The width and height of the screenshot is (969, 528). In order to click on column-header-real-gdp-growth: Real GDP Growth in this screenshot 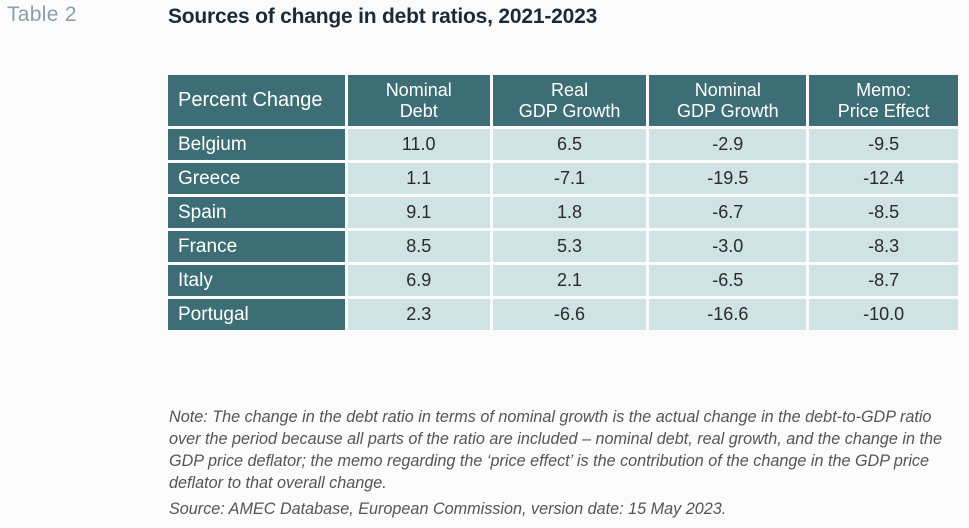, I will do `click(569, 100)`.